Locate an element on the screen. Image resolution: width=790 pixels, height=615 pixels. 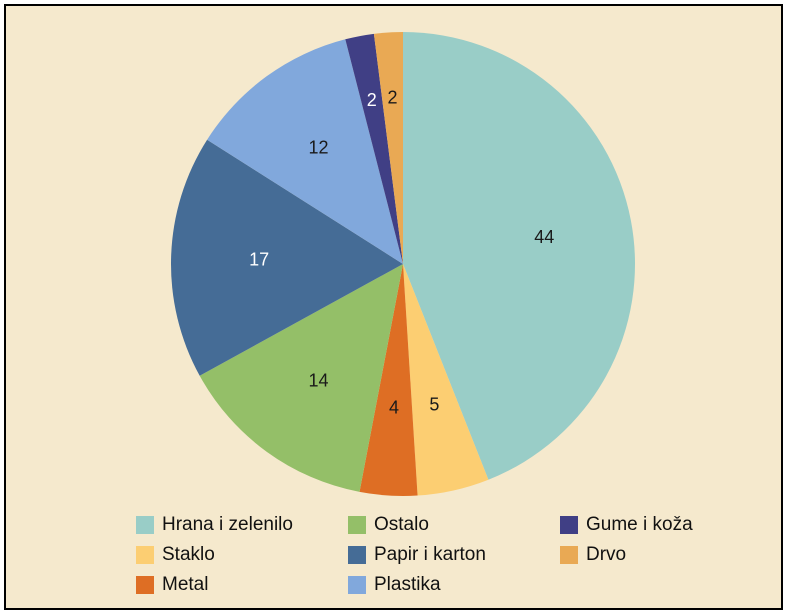
legend-label: Plastika is located at coordinates (407, 584).